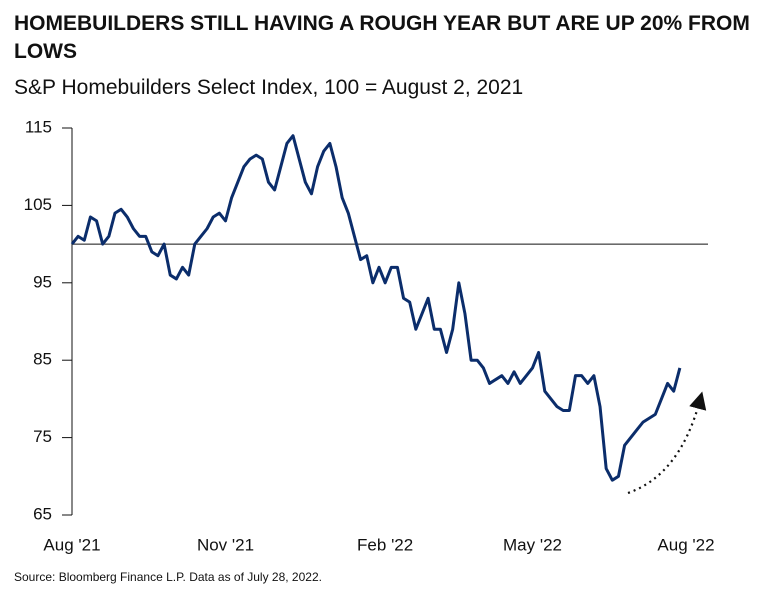 Image resolution: width=770 pixels, height=599 pixels. Describe the element at coordinates (38, 204) in the screenshot. I see `y-tick-label: 105` at that location.